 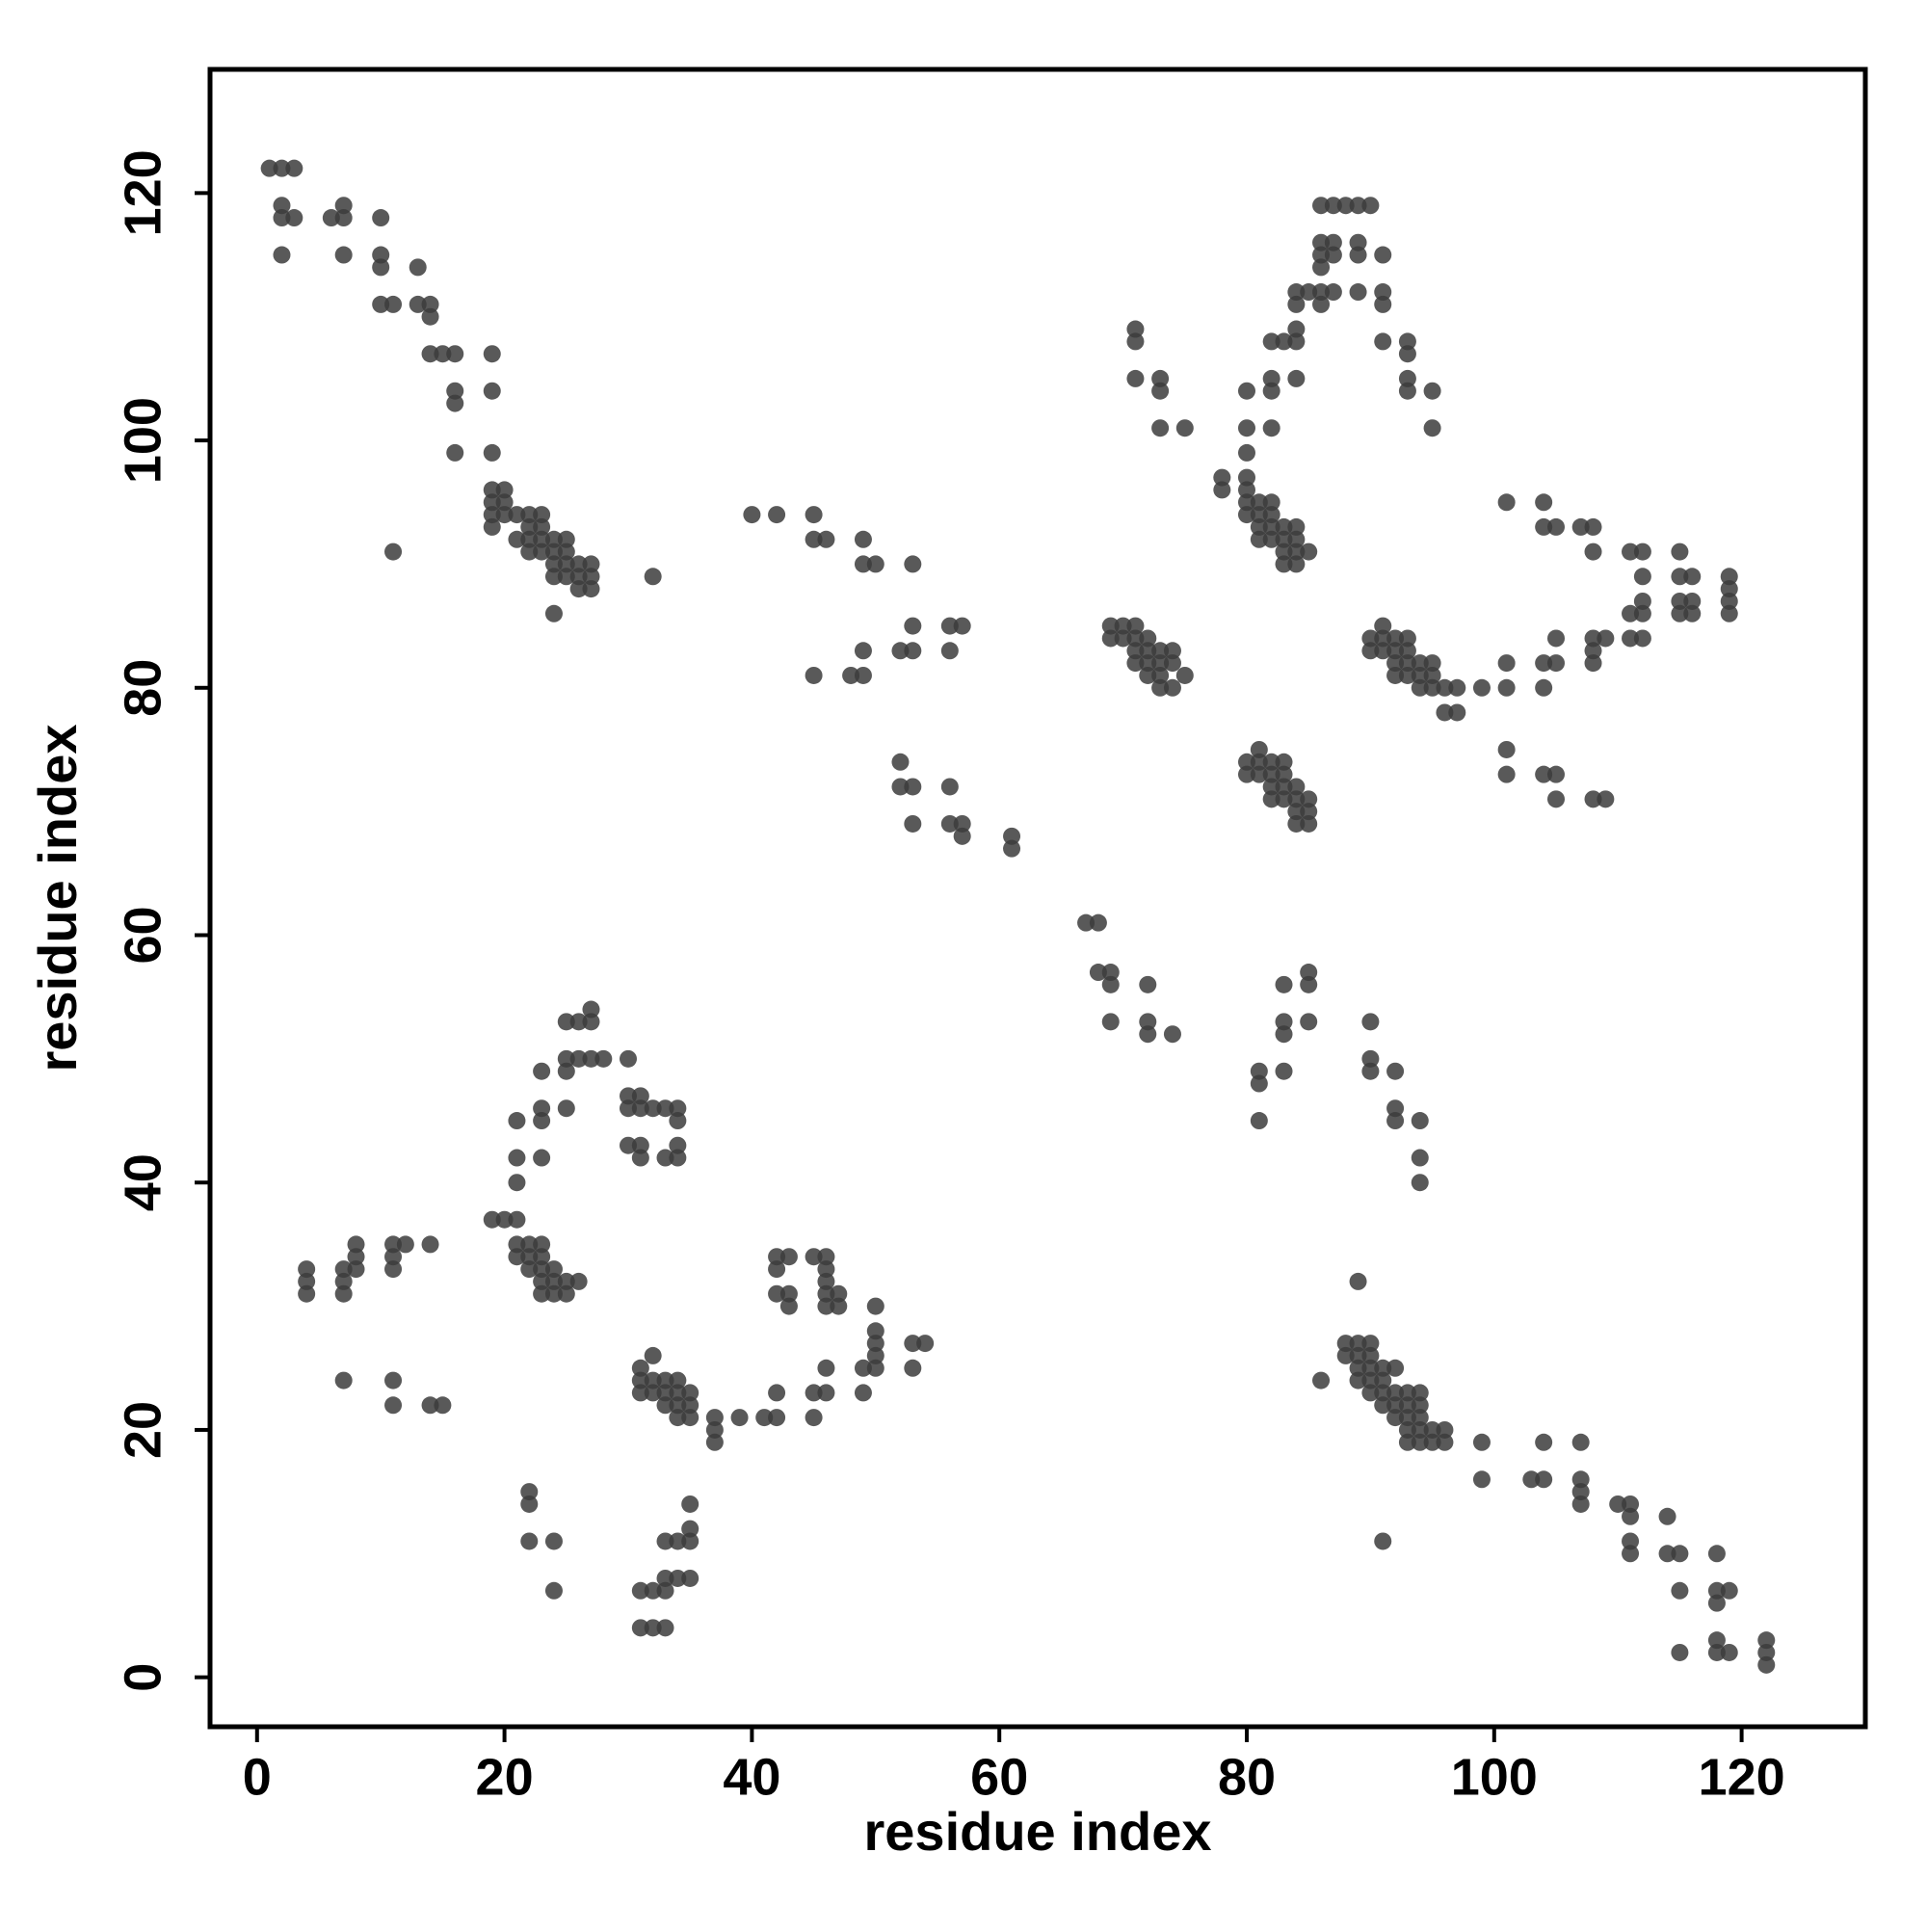 What do you see at coordinates (999, 1777) in the screenshot?
I see `x-tick-label: 60` at bounding box center [999, 1777].